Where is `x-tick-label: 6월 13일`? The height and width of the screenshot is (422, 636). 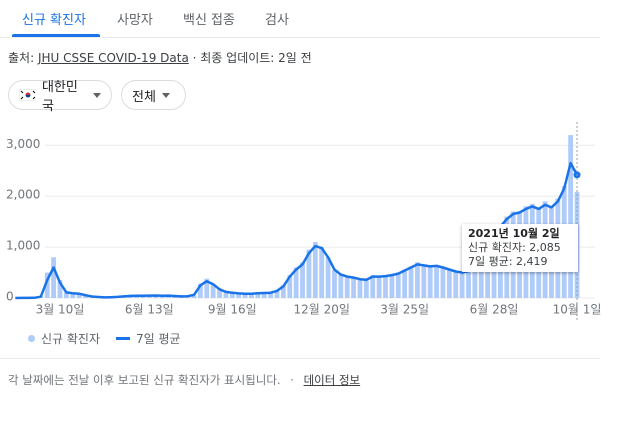
x-tick-label: 6월 13일 is located at coordinates (149, 310).